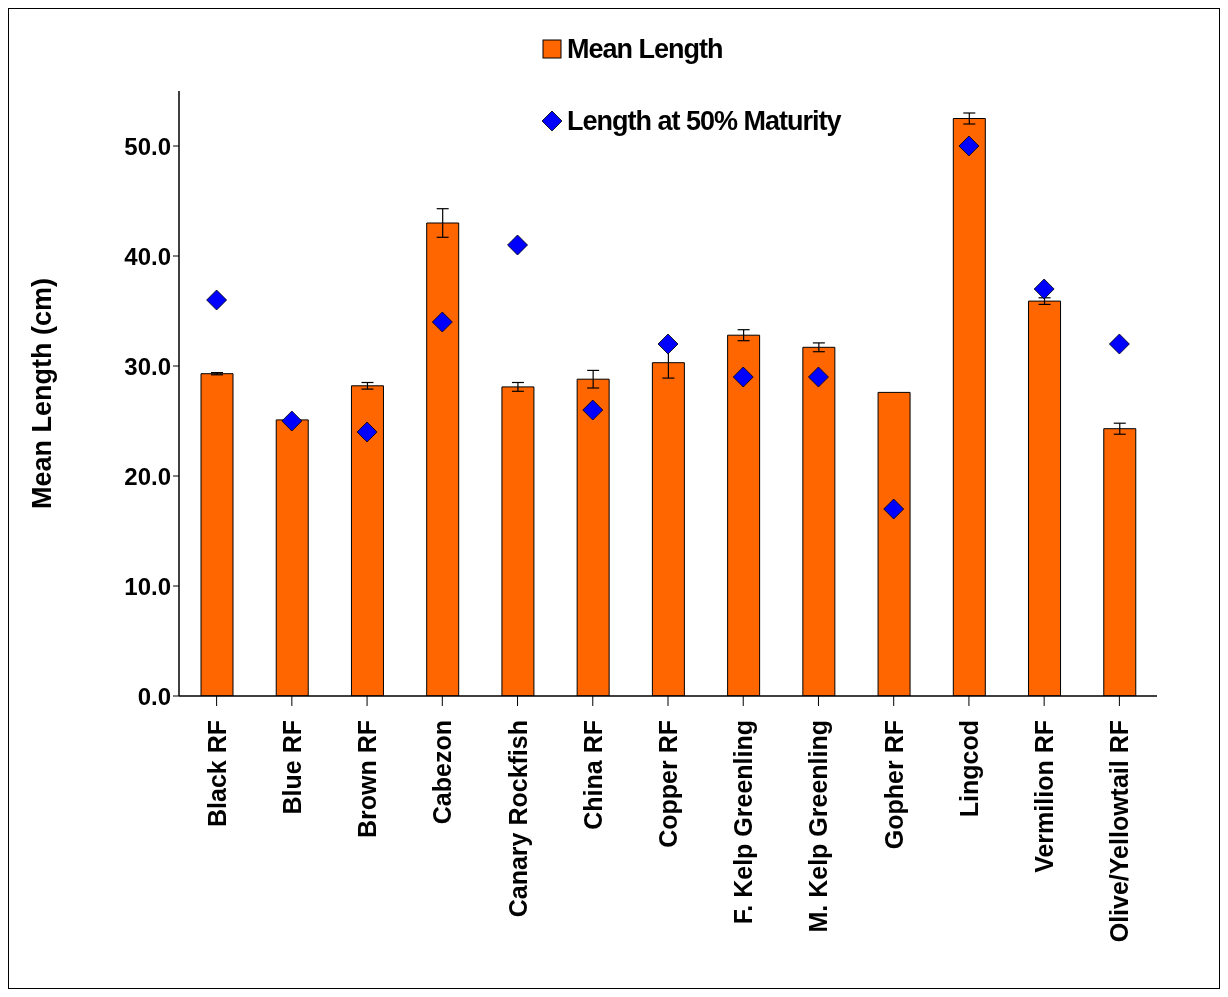 Image resolution: width=1228 pixels, height=997 pixels. What do you see at coordinates (147, 476) in the screenshot?
I see `y-tick-label: 20.0` at bounding box center [147, 476].